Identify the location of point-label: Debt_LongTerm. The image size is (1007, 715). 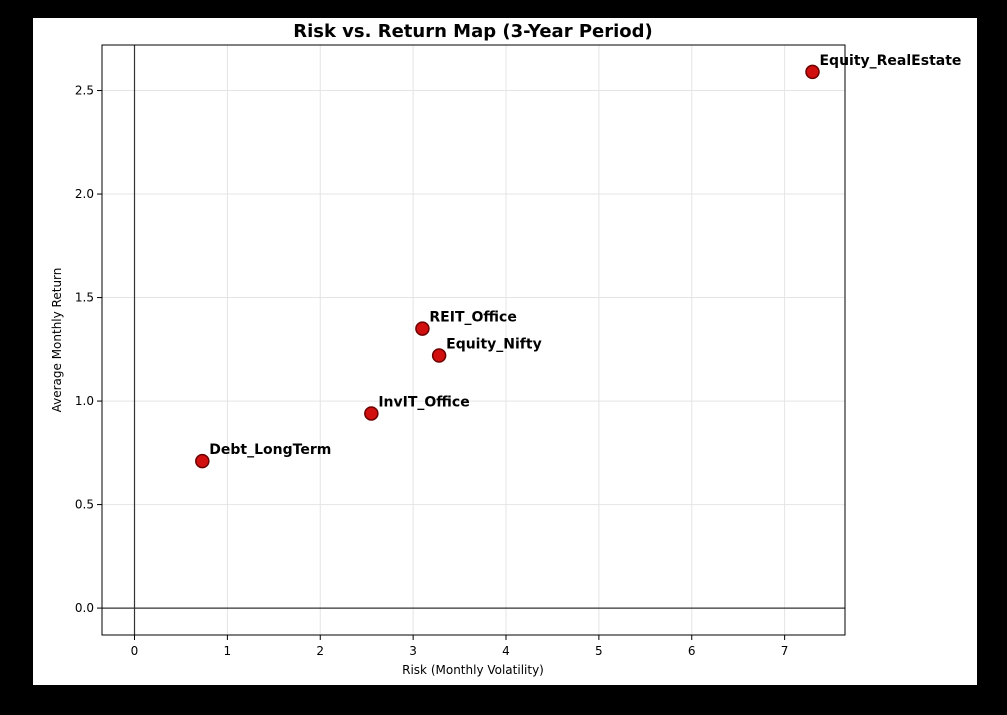
(270, 450).